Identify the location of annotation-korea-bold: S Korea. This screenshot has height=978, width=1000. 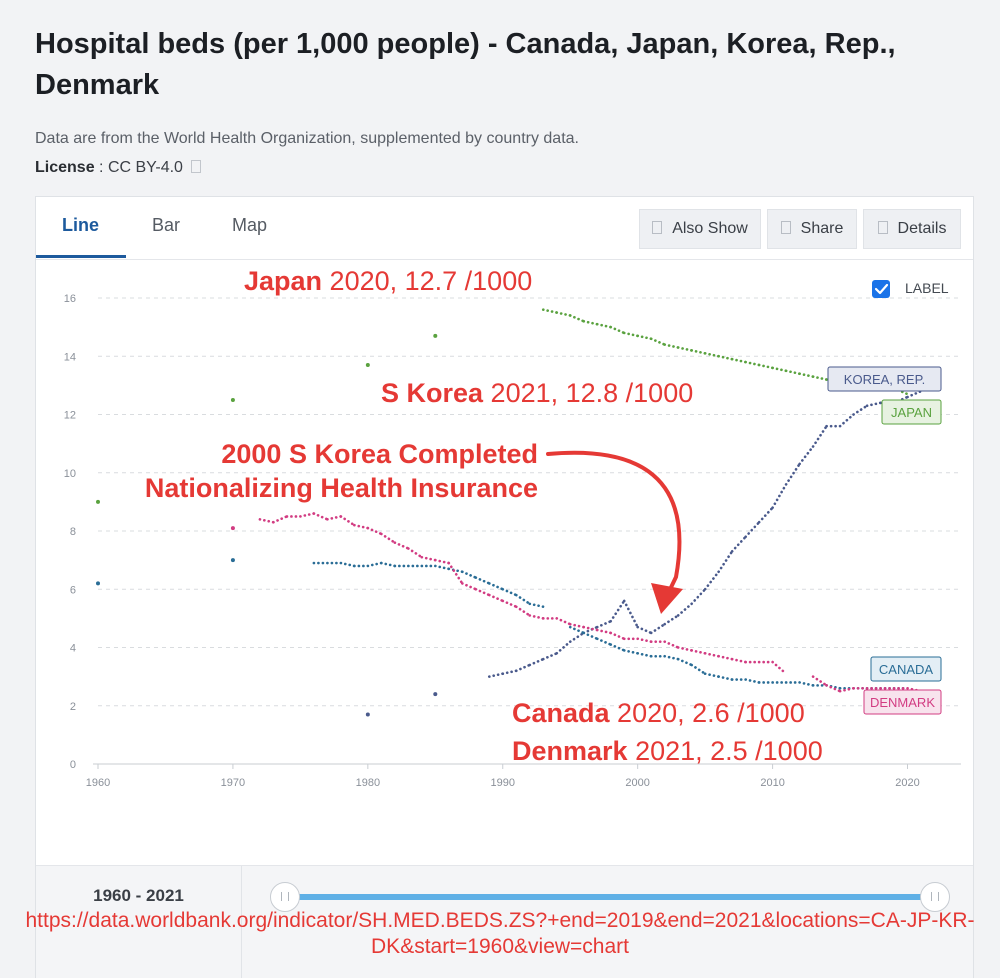
(432, 393).